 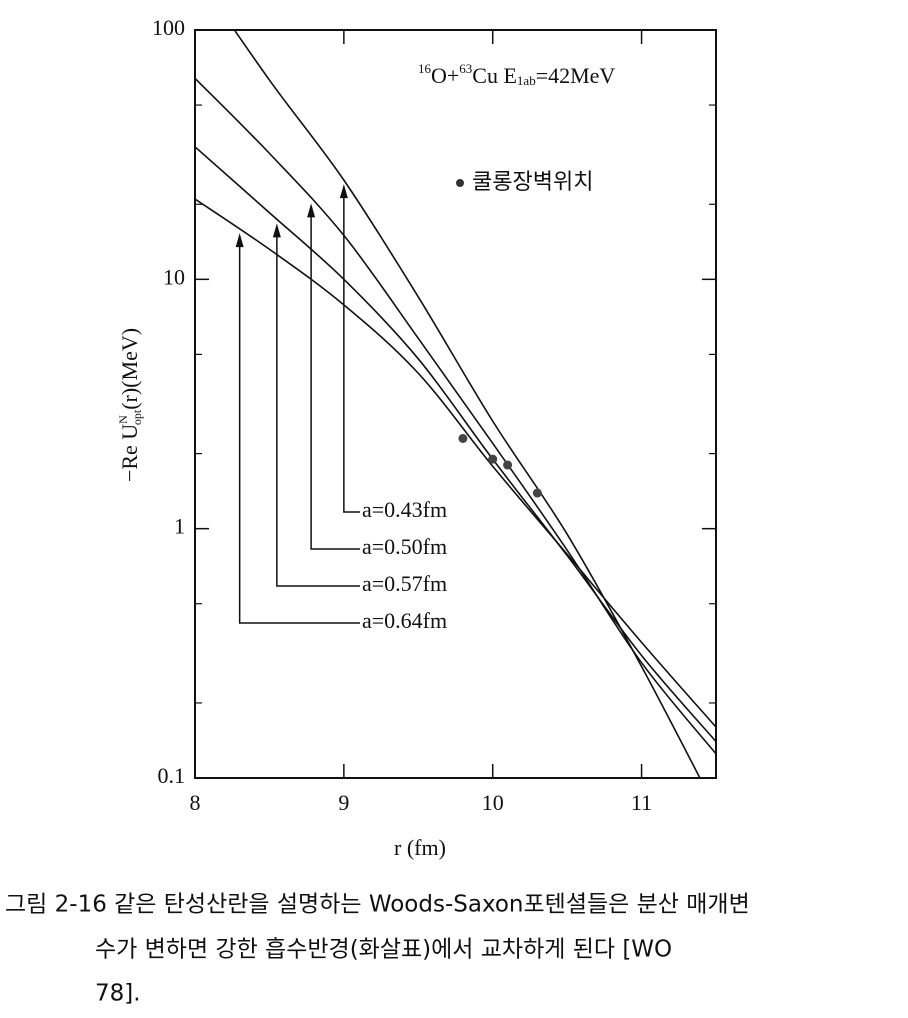 What do you see at coordinates (179, 526) in the screenshot?
I see `y-tick-label: 1` at bounding box center [179, 526].